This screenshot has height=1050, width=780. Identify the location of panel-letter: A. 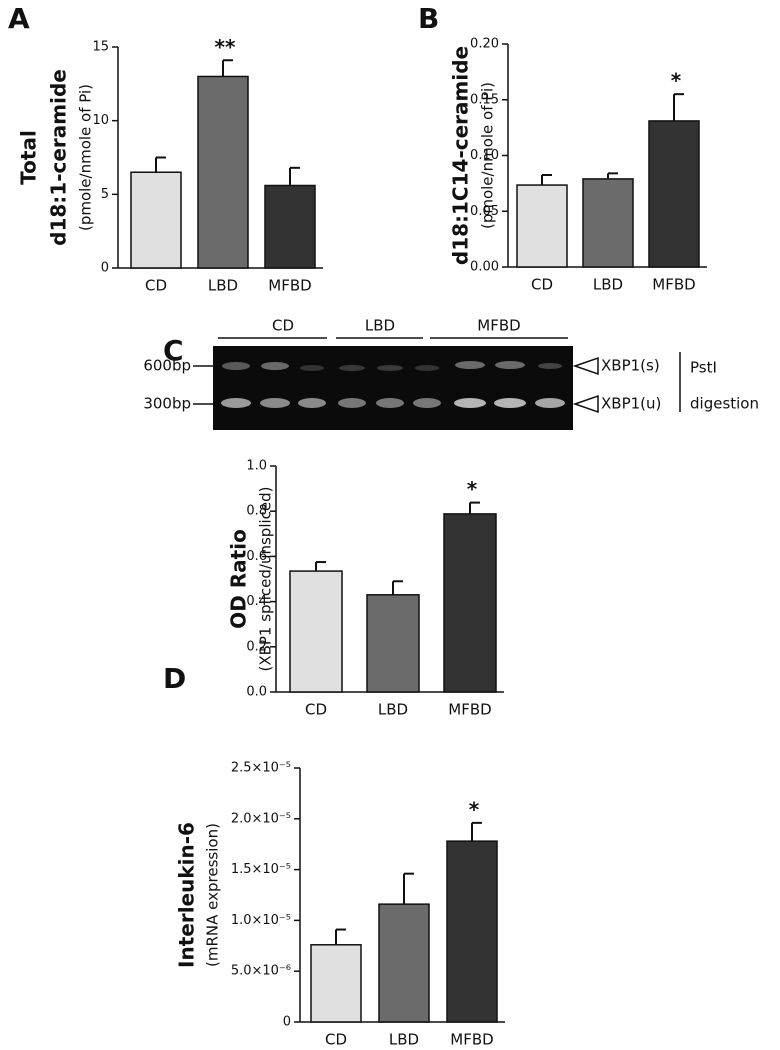
(19, 18).